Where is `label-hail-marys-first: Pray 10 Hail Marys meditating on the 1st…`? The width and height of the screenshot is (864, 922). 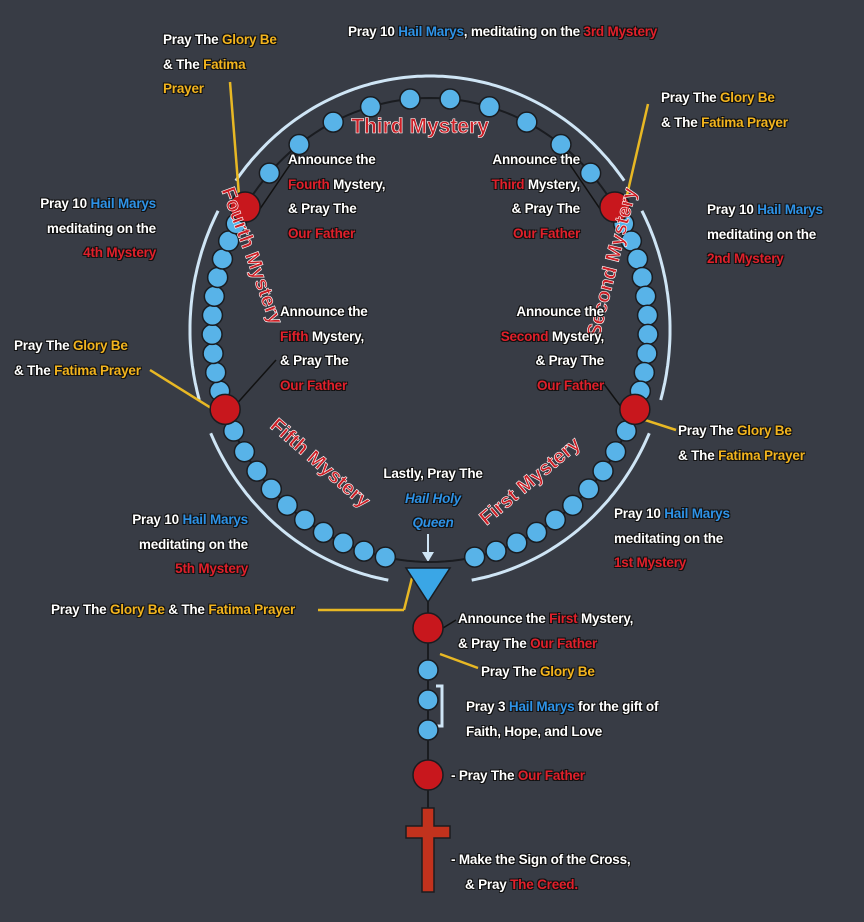
label-hail-marys-first: Pray 10 Hail Marys meditating on the 1st… is located at coordinates (672, 538).